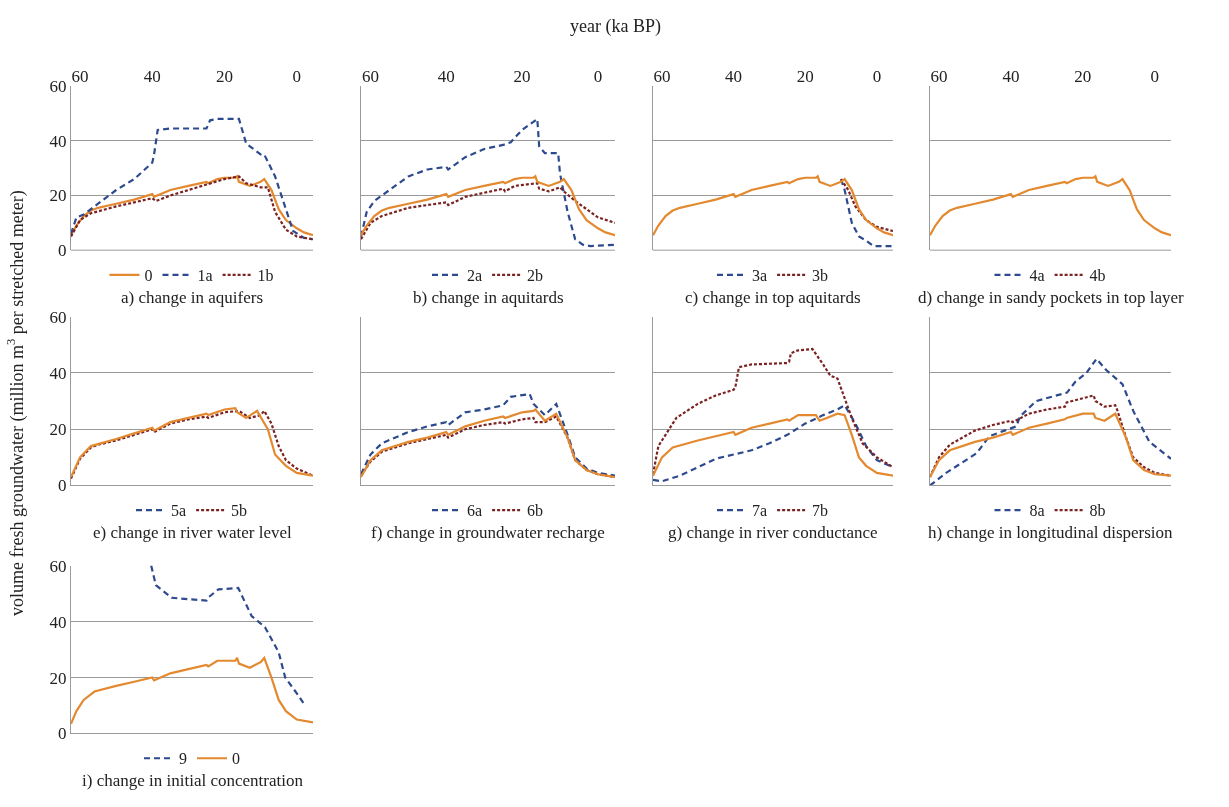  Describe the element at coordinates (535, 511) in the screenshot. I see `legend-label: 6b` at that location.